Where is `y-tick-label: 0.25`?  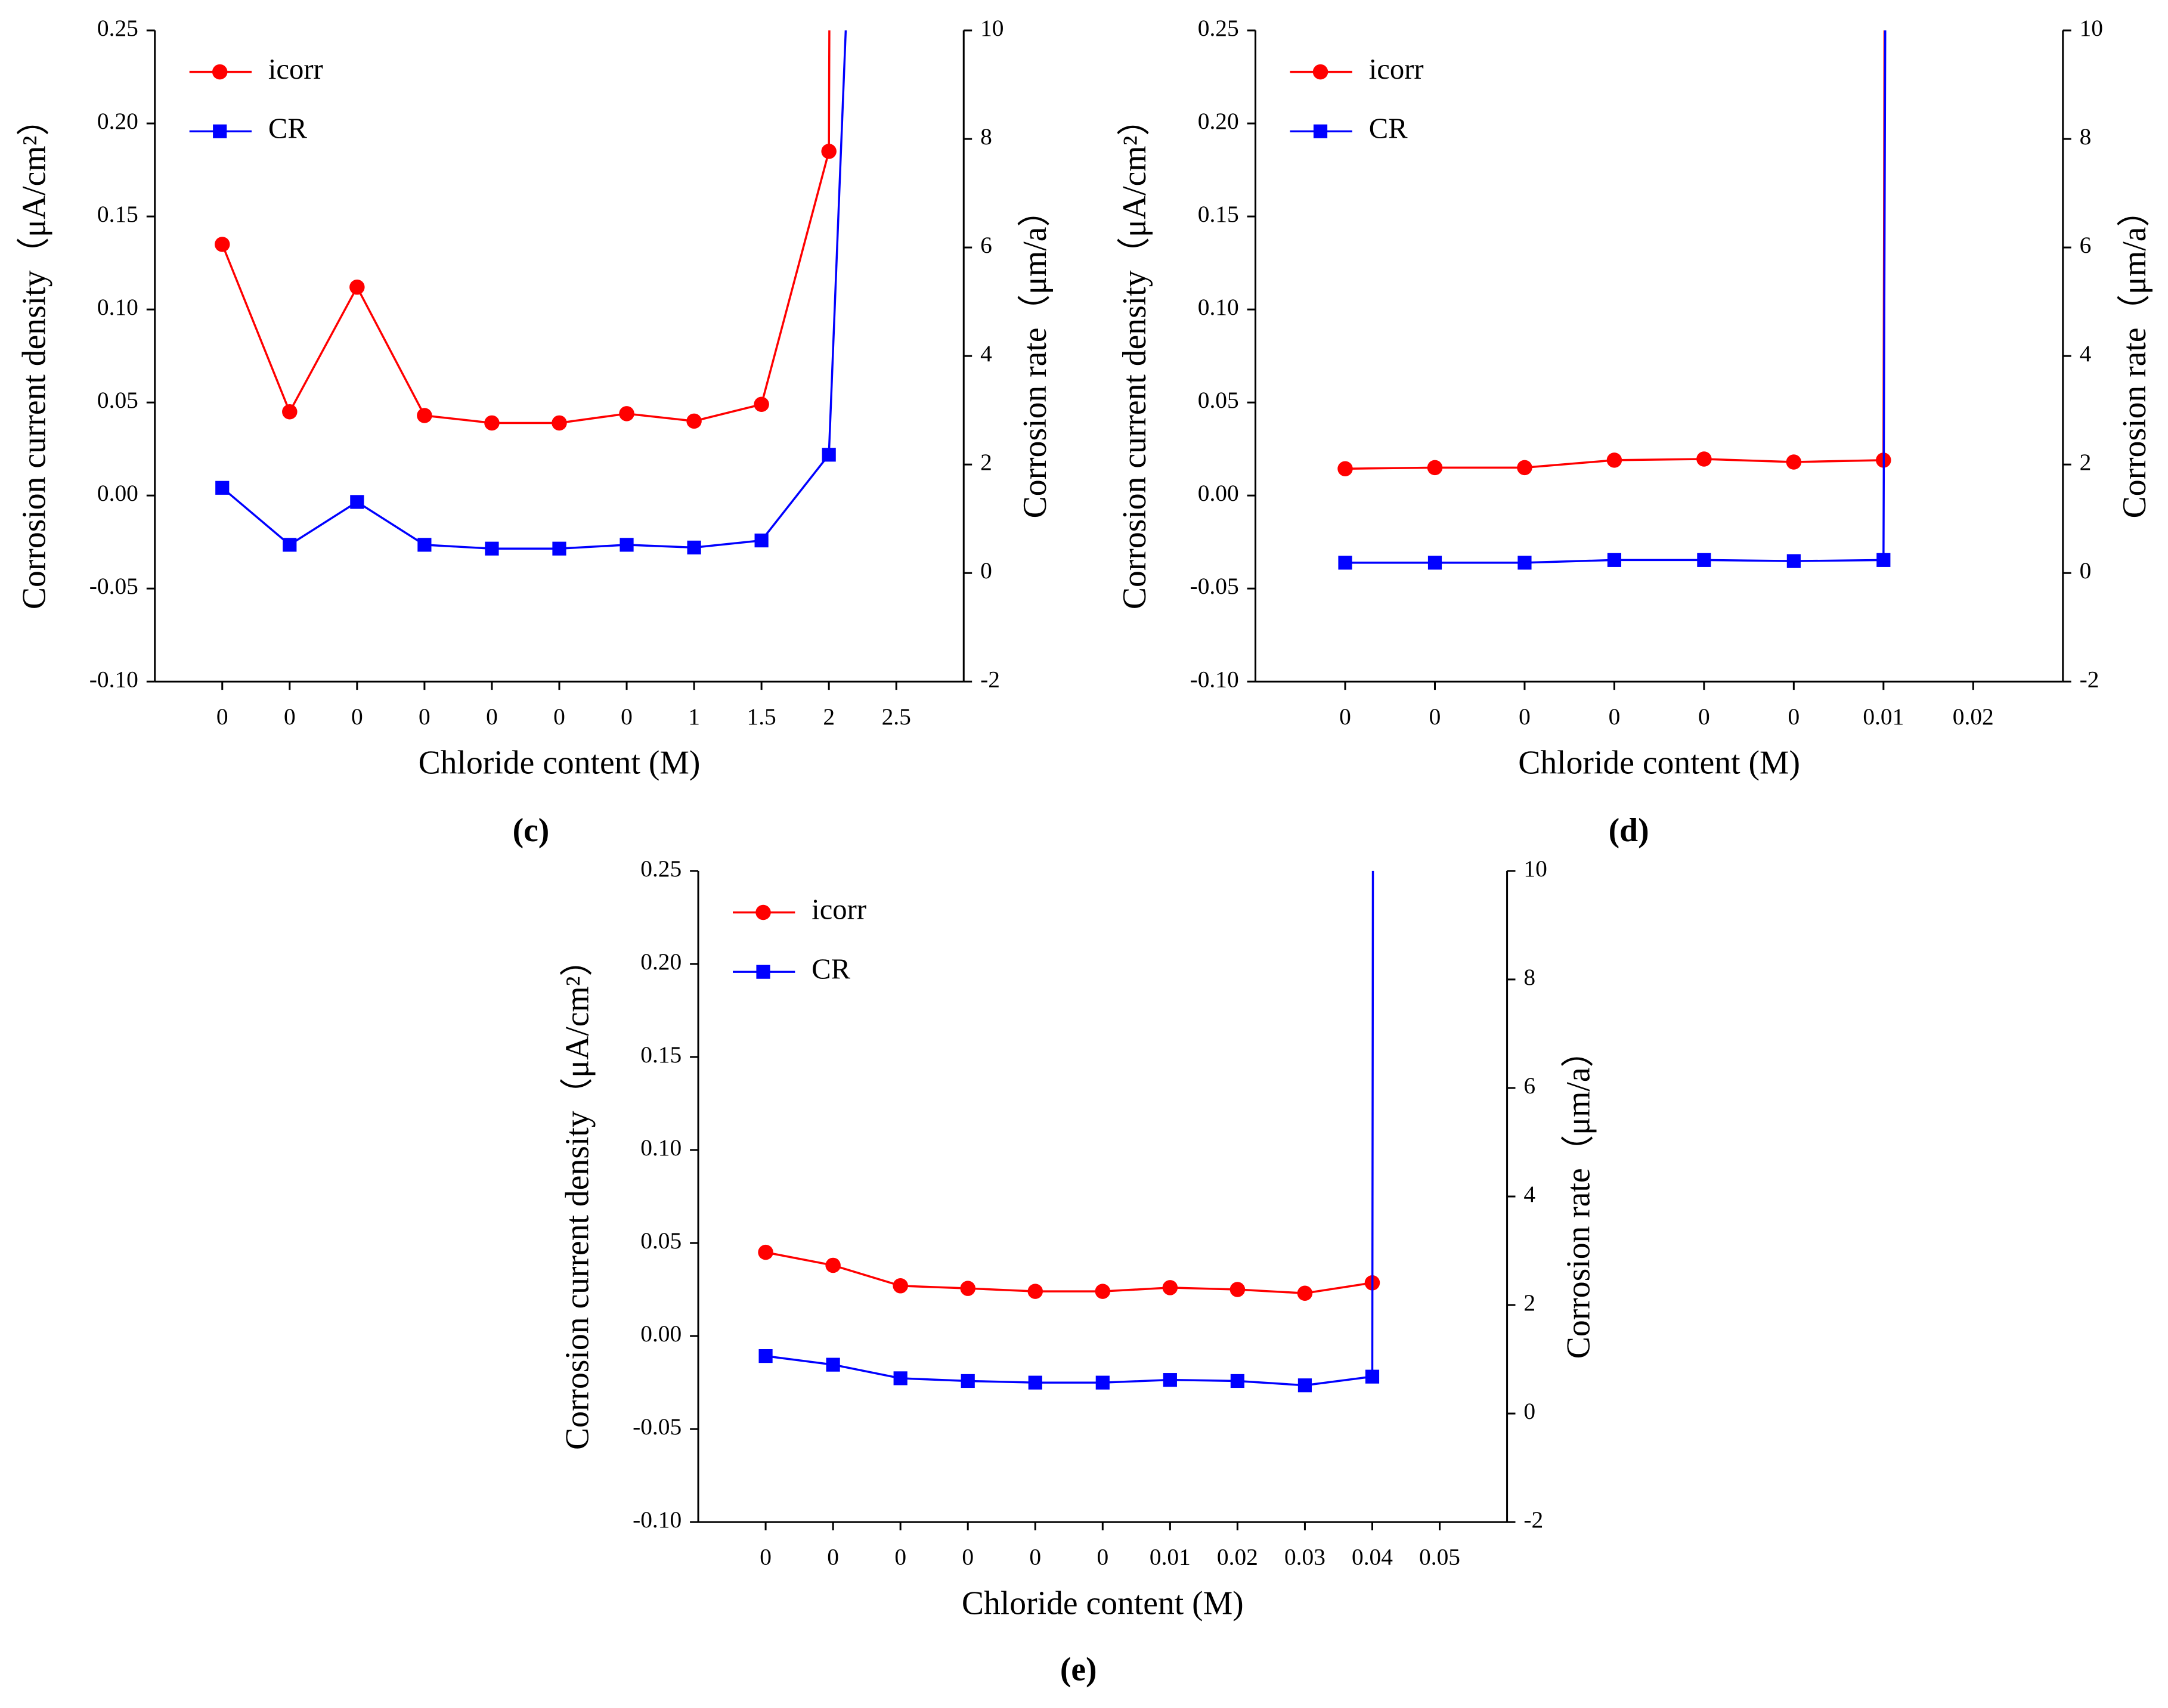
y-tick-label: 0.25 is located at coordinates (661, 868).